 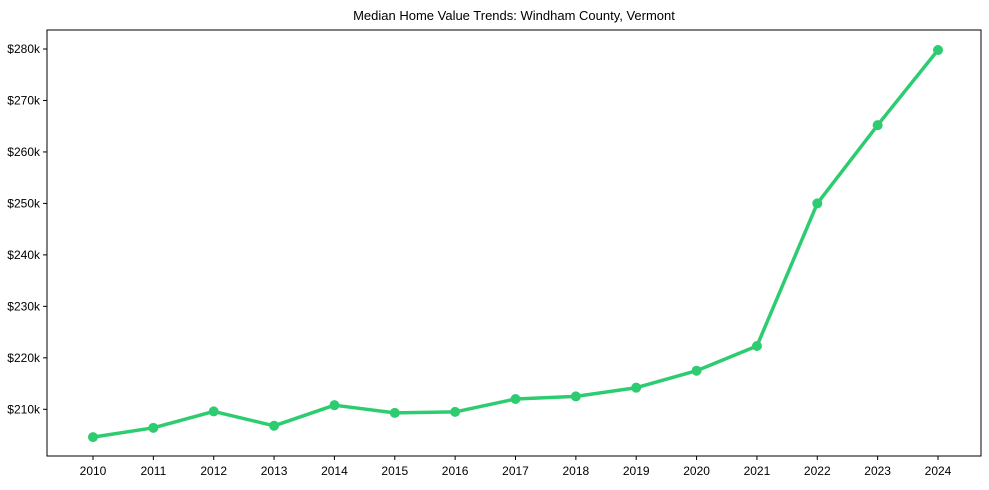 I want to click on y-tick-label: $240k, so click(x=24, y=255).